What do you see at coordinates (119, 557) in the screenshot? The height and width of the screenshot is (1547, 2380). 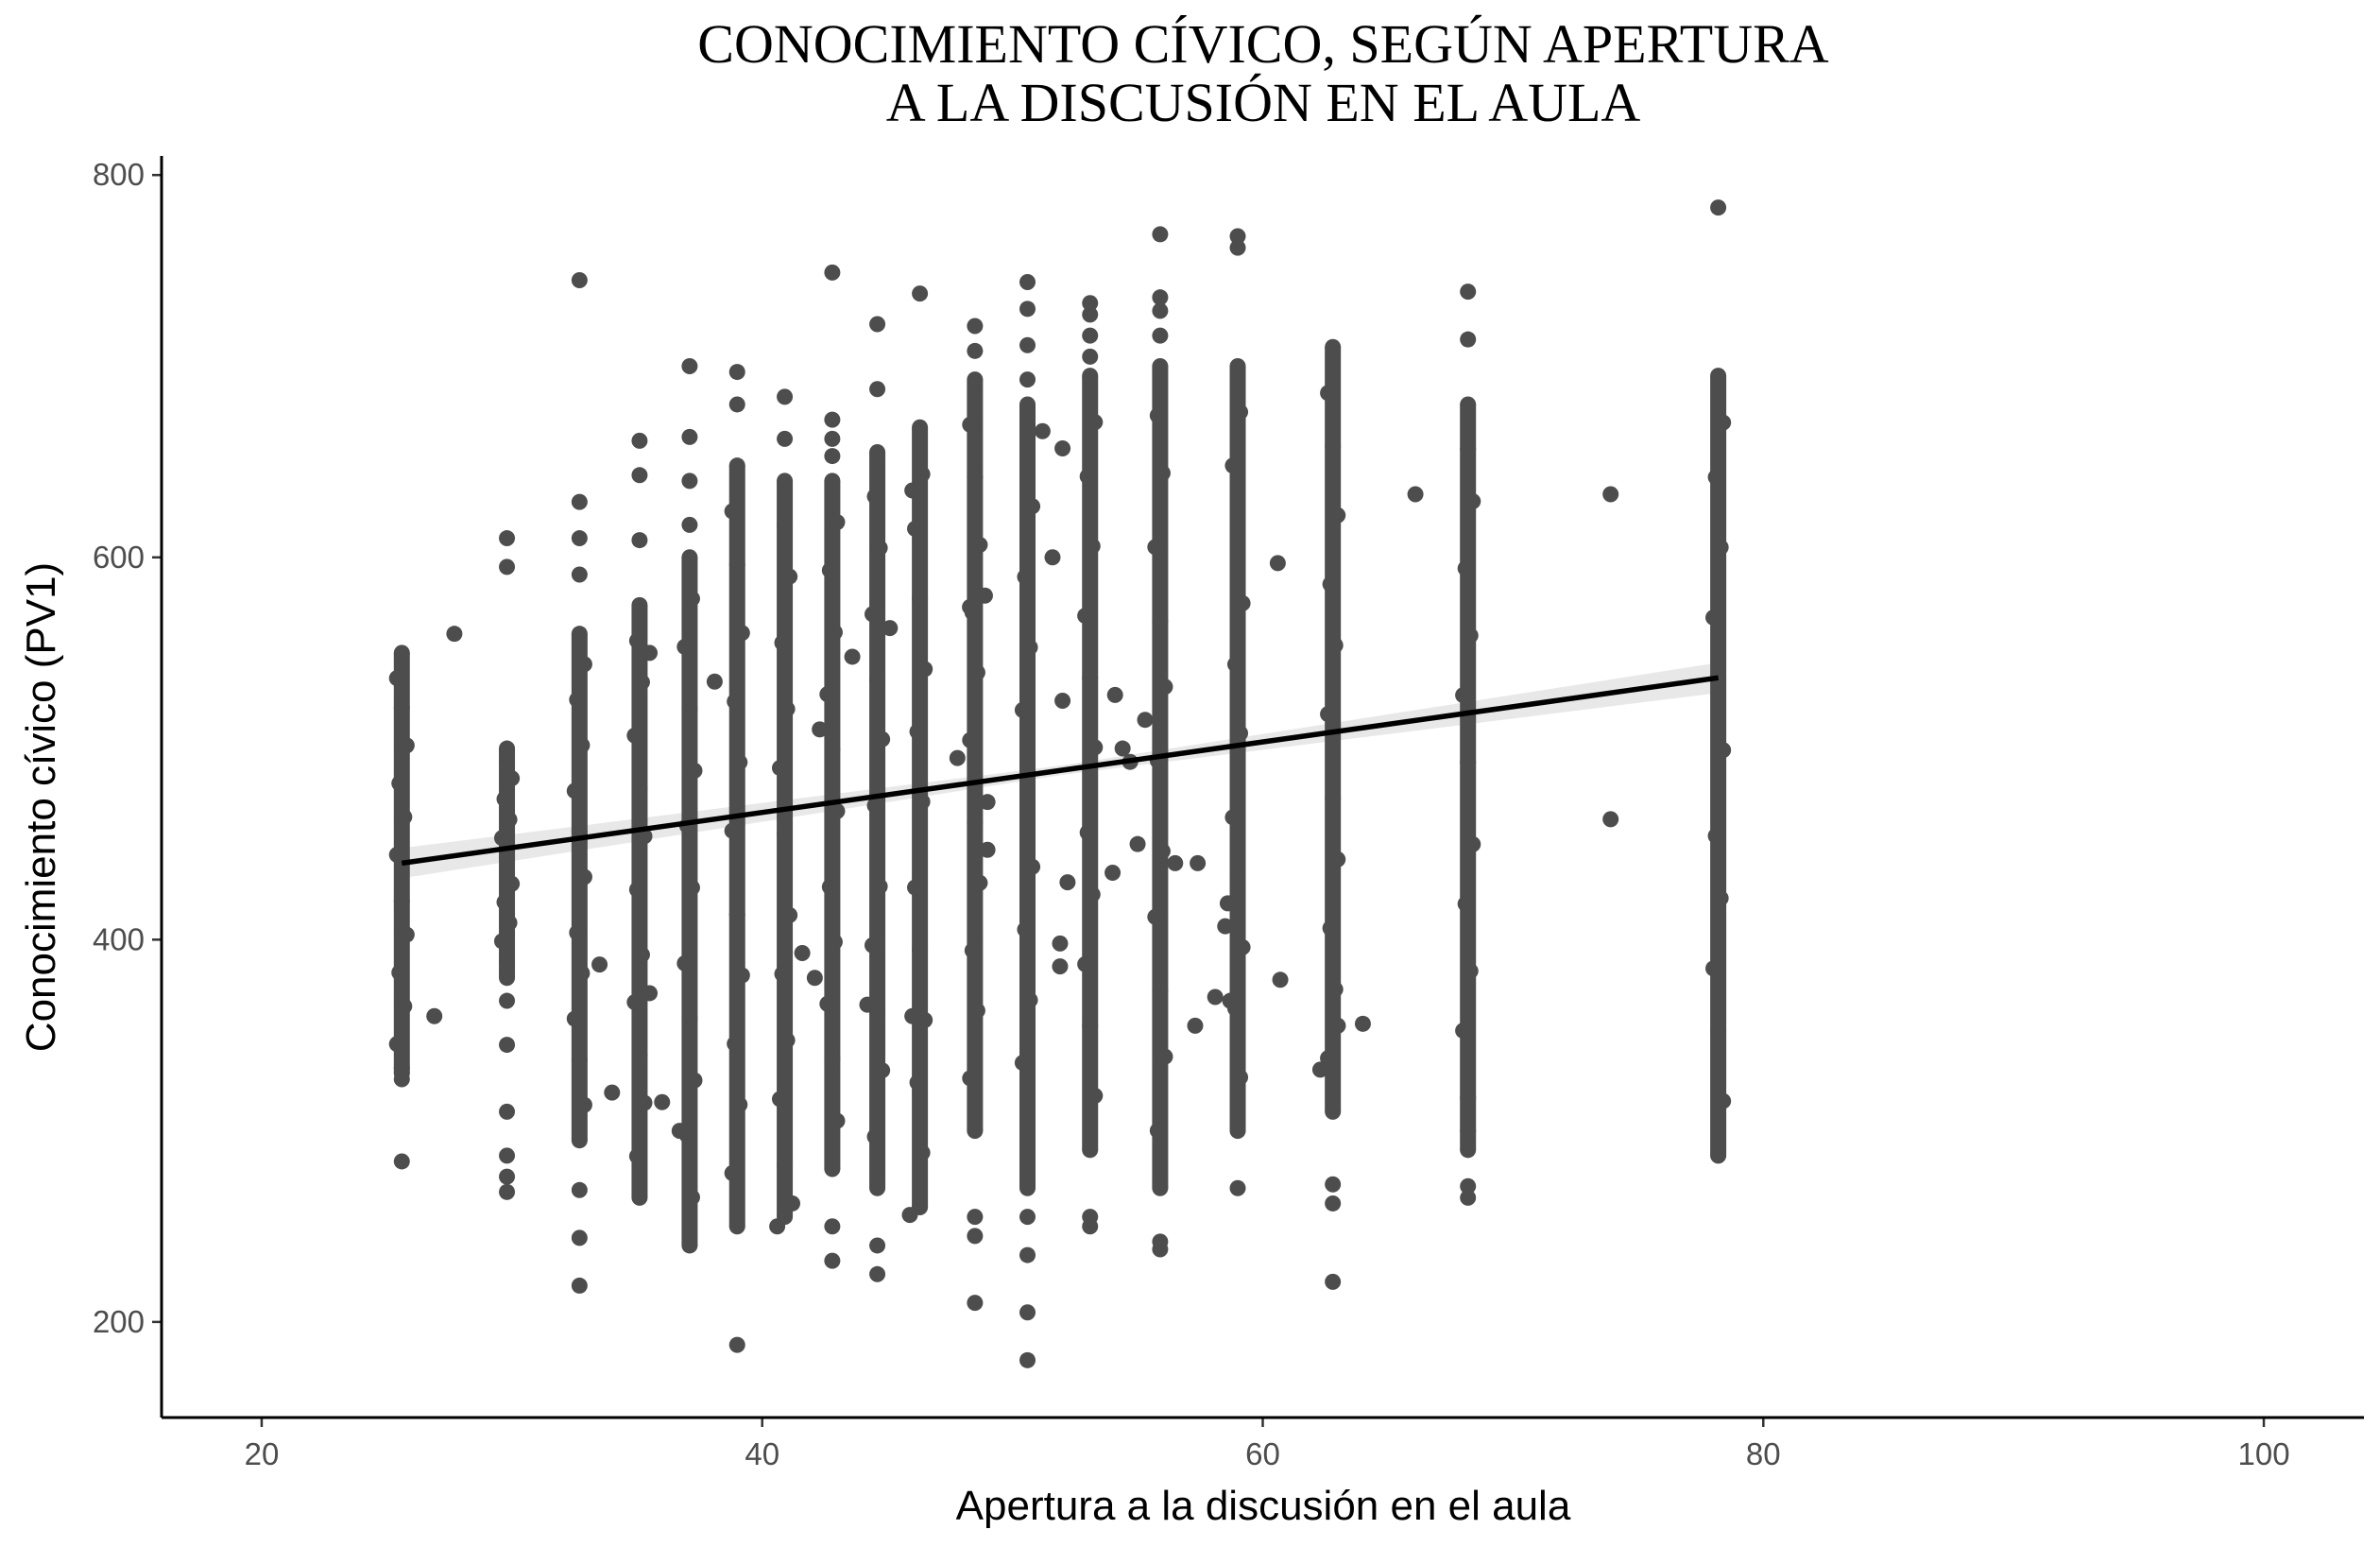 I see `y-tick-label: 600` at bounding box center [119, 557].